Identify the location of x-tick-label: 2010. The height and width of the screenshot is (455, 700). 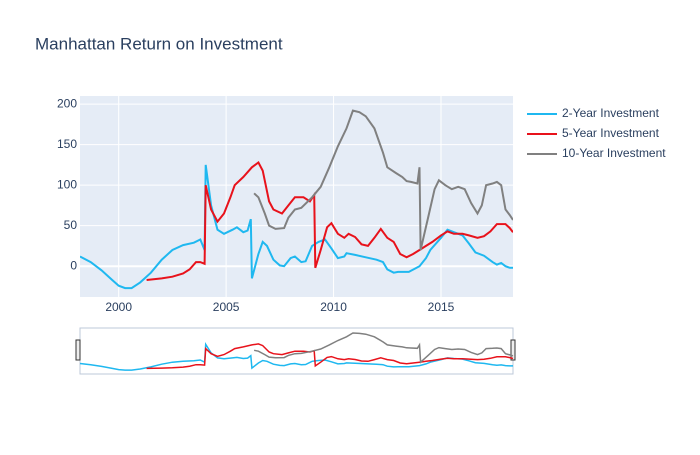
(333, 307).